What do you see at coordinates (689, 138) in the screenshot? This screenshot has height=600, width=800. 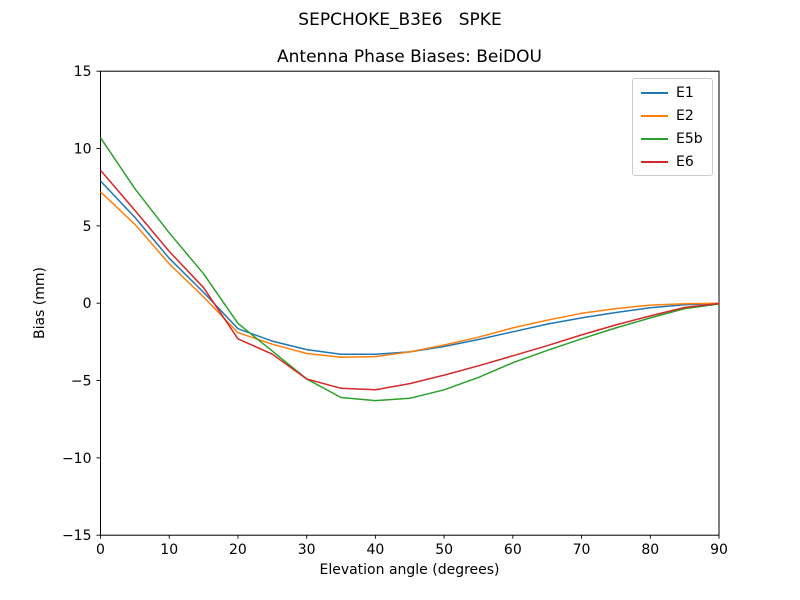 I see `legend-label-e5b: E5b` at bounding box center [689, 138].